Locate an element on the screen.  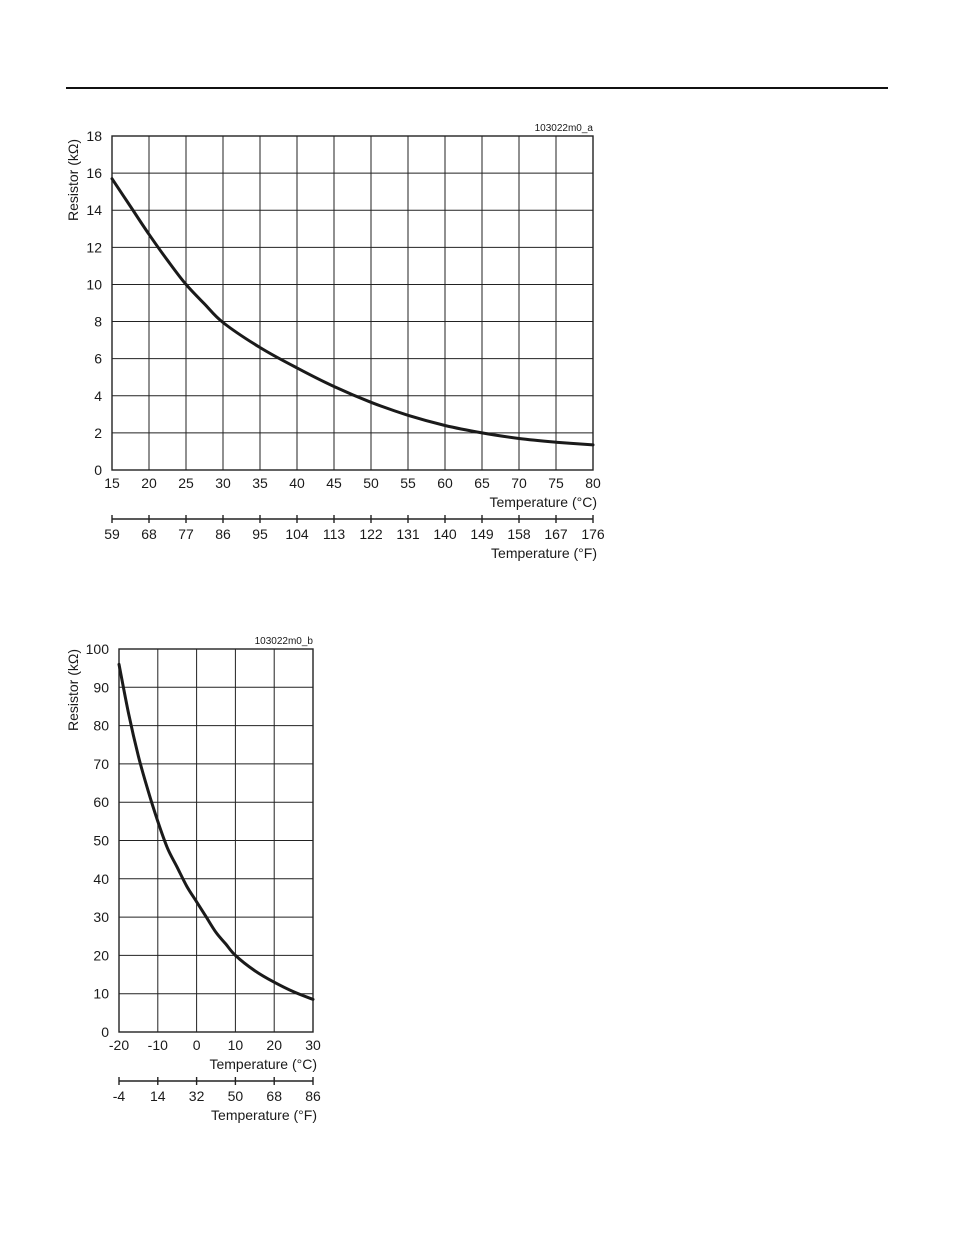
x-tick-label: 10 is located at coordinates (236, 1045).